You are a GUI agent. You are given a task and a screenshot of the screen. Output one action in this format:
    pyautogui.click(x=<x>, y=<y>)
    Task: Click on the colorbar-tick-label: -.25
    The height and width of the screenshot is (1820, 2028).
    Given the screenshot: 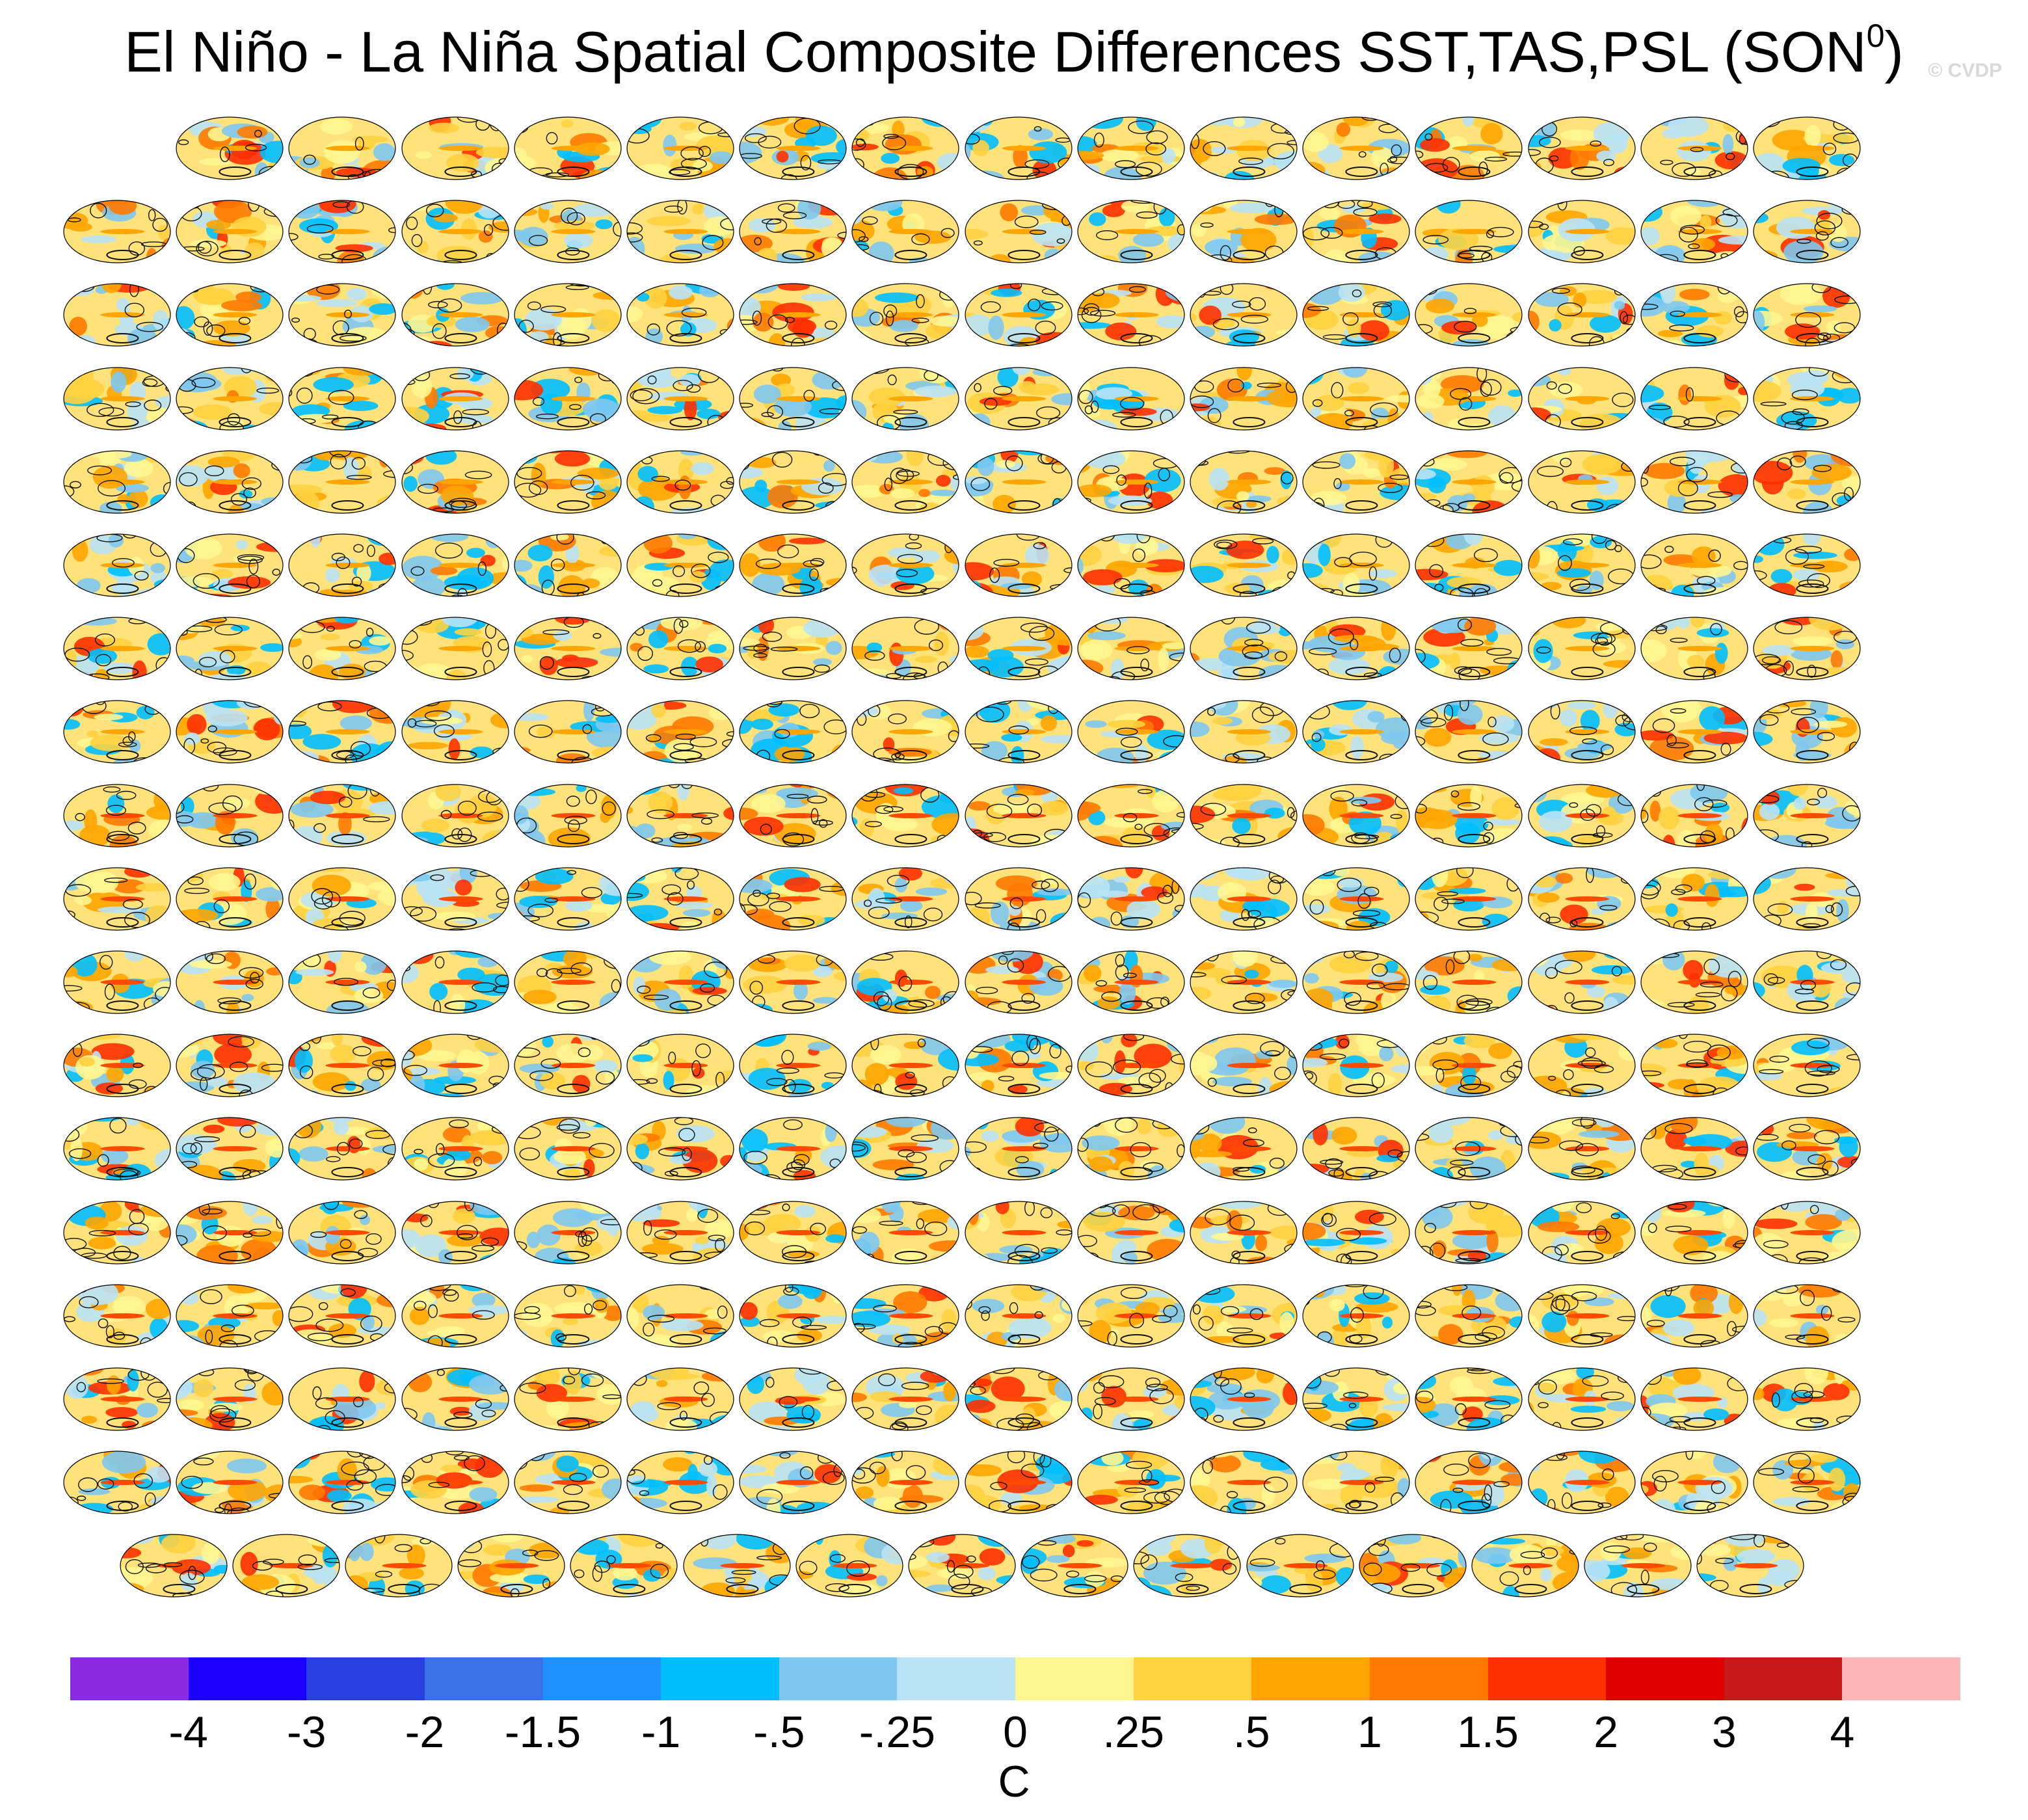 What is the action you would take?
    pyautogui.click(x=897, y=1732)
    